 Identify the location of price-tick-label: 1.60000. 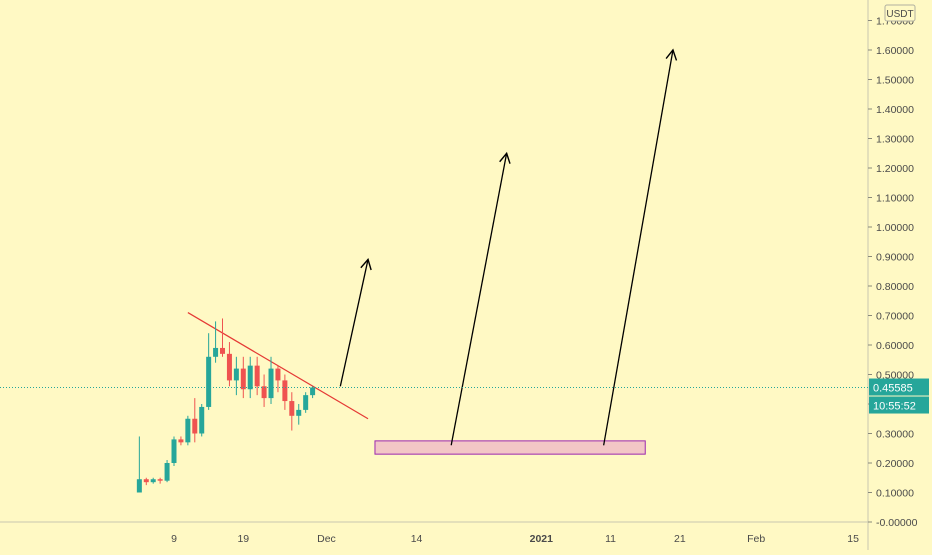
(895, 51).